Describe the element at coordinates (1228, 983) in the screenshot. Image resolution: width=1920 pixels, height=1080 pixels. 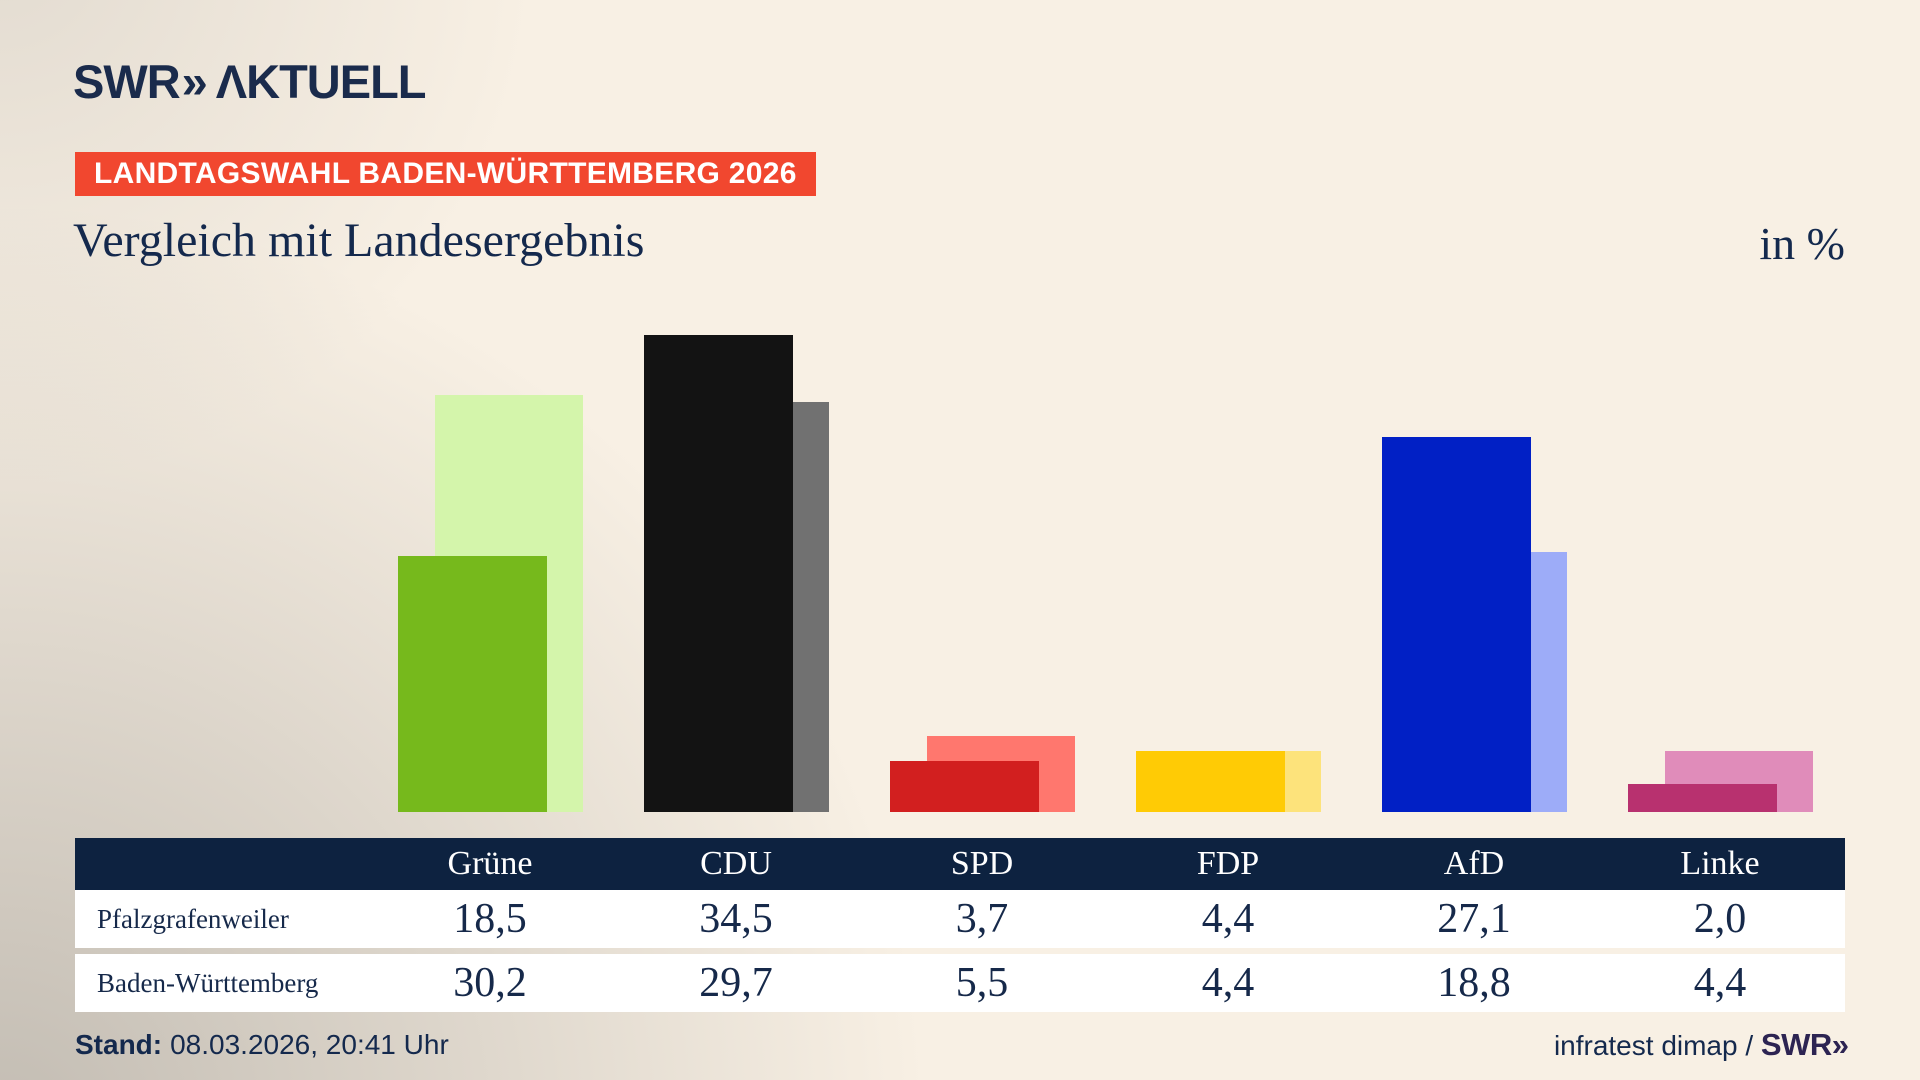
I see `value-Baden-Württemberg-FDP: 4,4` at that location.